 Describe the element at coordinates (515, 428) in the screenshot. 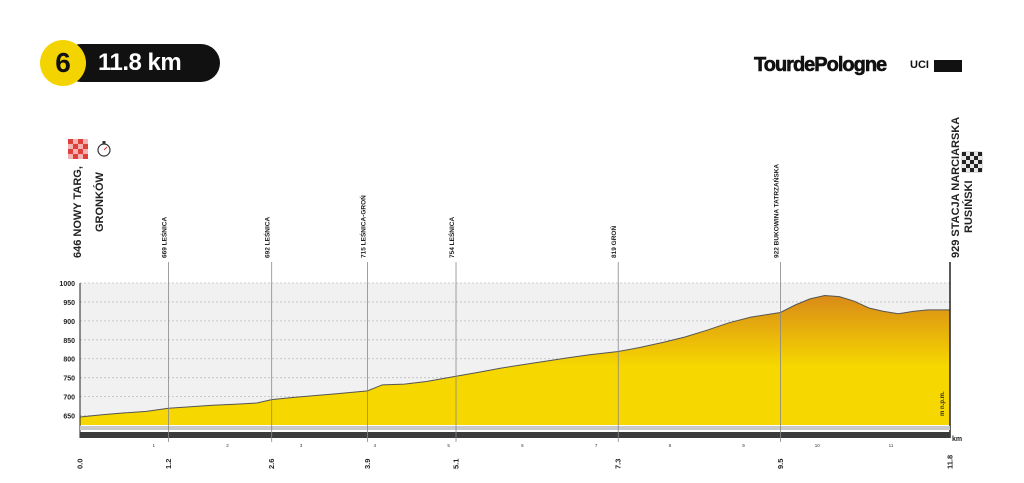

I see `road-band-light` at that location.